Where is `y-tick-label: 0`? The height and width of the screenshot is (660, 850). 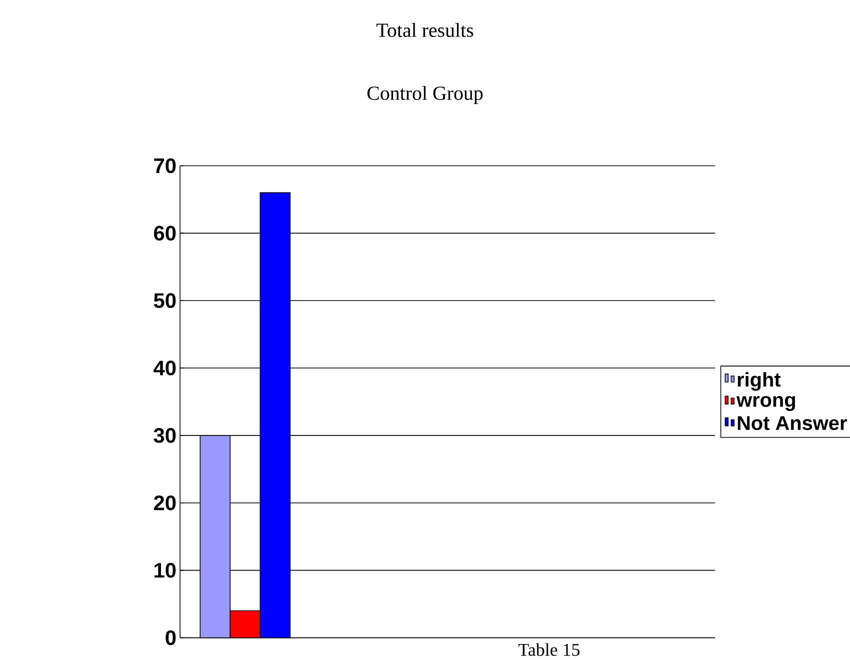
y-tick-label: 0 is located at coordinates (171, 638).